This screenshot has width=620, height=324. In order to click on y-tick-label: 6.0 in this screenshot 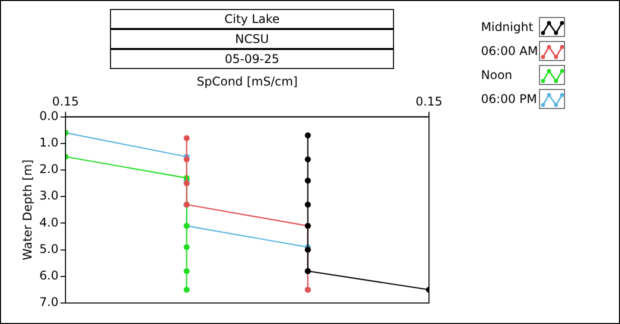, I will do `click(48, 275)`.